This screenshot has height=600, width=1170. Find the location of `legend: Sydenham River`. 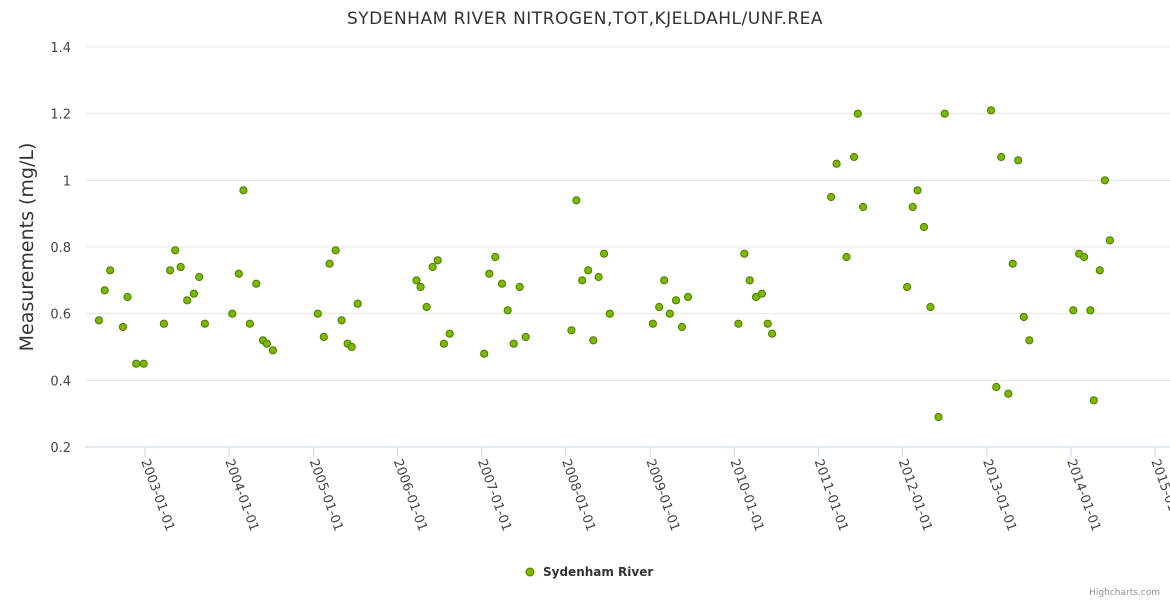

legend: Sydenham River is located at coordinates (589, 572).